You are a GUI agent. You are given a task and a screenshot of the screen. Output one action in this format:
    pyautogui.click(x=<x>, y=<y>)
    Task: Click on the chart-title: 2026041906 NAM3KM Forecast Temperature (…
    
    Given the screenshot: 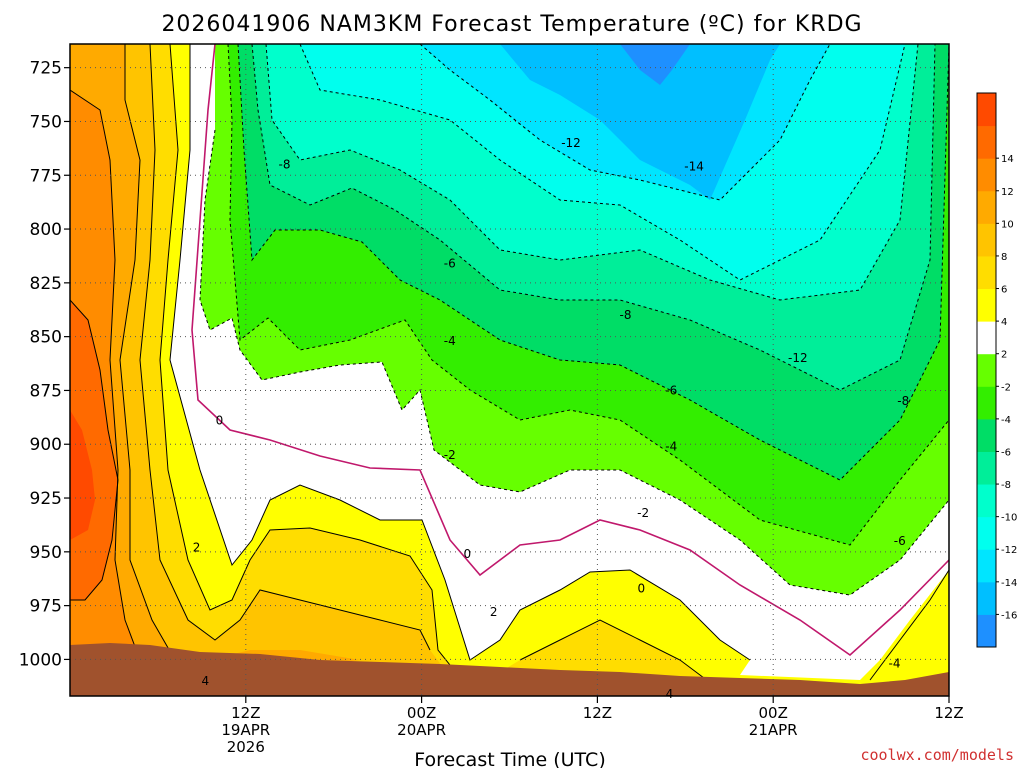 What is the action you would take?
    pyautogui.click(x=511, y=24)
    